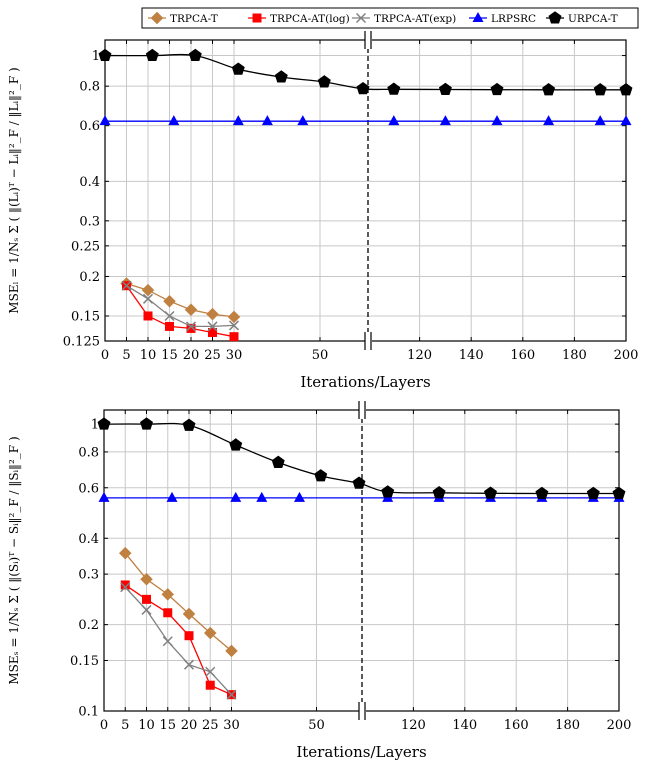 The height and width of the screenshot is (764, 646). What do you see at coordinates (522, 355) in the screenshot?
I see `x-tick-label: 160` at bounding box center [522, 355].